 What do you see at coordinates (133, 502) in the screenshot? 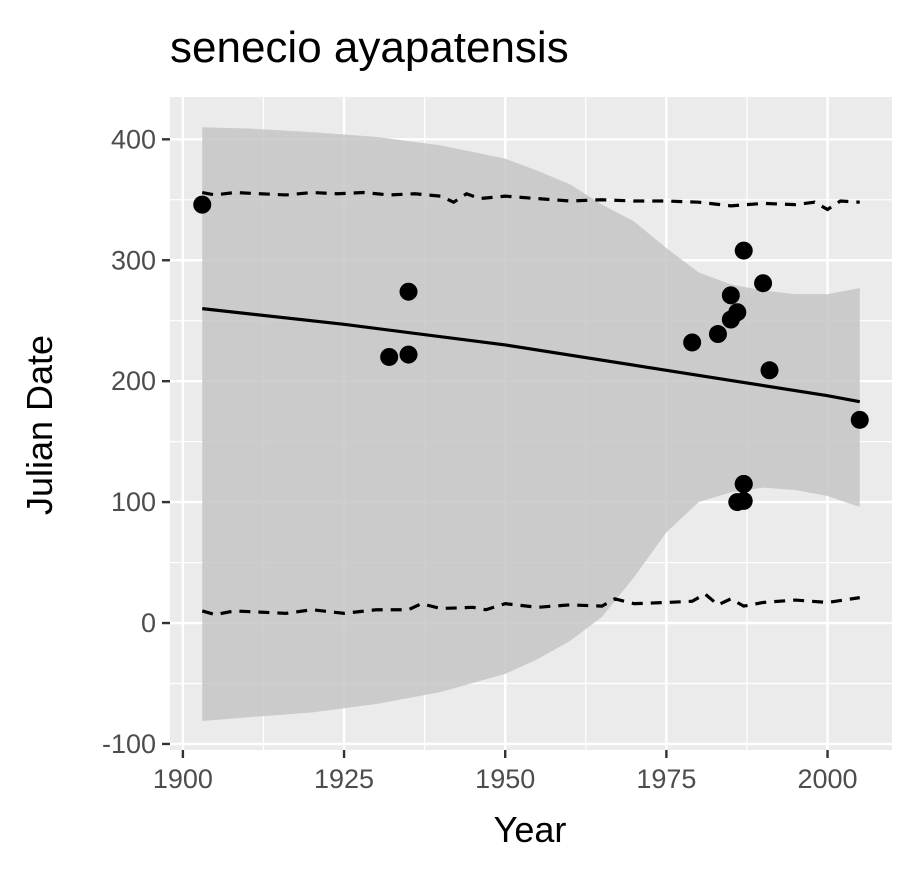
I see `y-tick-label: 100` at bounding box center [133, 502].